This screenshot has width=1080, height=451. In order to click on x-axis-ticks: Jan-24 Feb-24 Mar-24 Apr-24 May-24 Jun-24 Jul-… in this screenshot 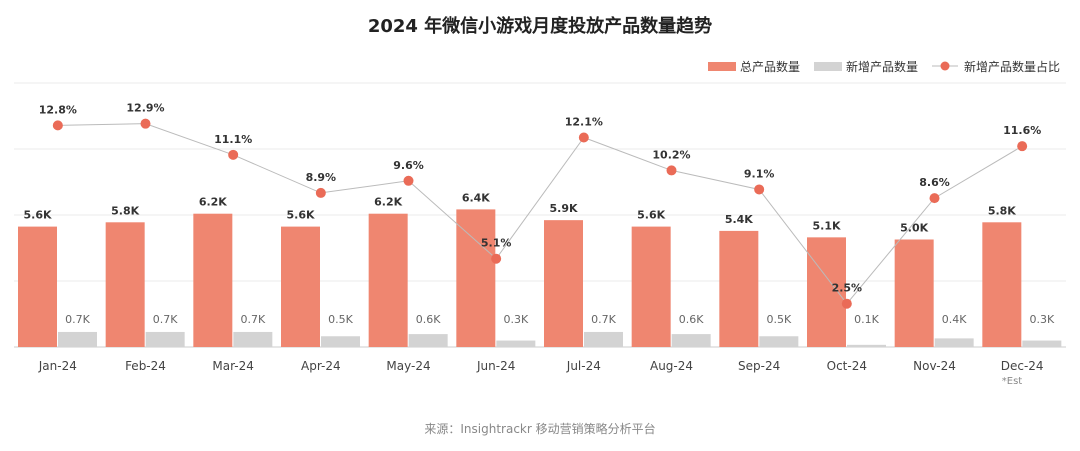, I will do `click(541, 366)`.